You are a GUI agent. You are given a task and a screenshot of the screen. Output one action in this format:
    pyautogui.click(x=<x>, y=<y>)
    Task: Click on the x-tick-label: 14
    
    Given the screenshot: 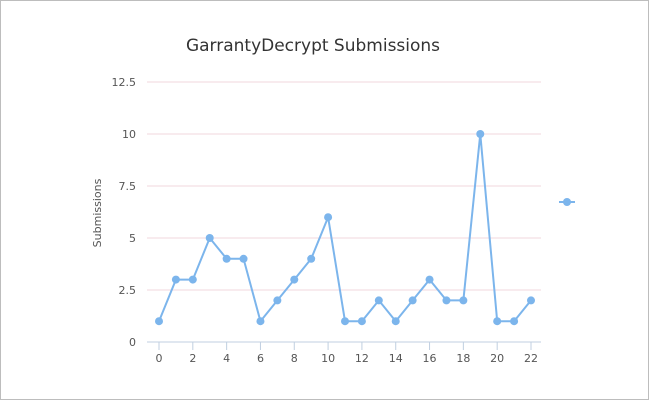 What is the action you would take?
    pyautogui.click(x=396, y=358)
    